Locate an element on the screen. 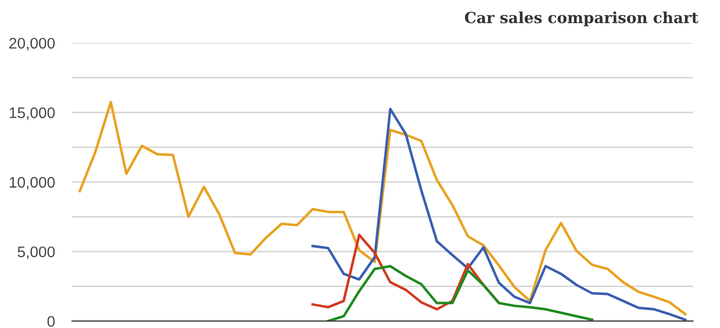 The image size is (720, 328). y-tick-label: 5,000 is located at coordinates (36, 253).